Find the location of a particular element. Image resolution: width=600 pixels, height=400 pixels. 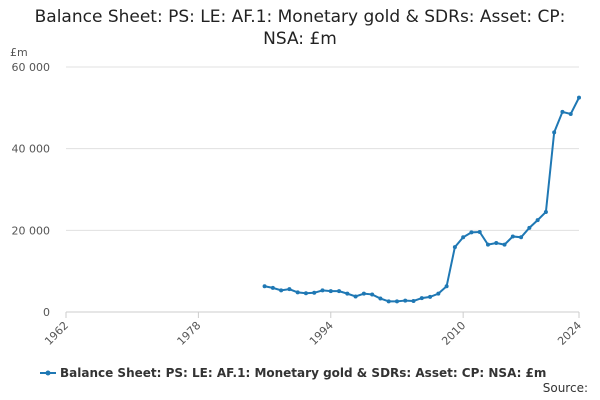

y-tick-label: 0 is located at coordinates (46, 312).